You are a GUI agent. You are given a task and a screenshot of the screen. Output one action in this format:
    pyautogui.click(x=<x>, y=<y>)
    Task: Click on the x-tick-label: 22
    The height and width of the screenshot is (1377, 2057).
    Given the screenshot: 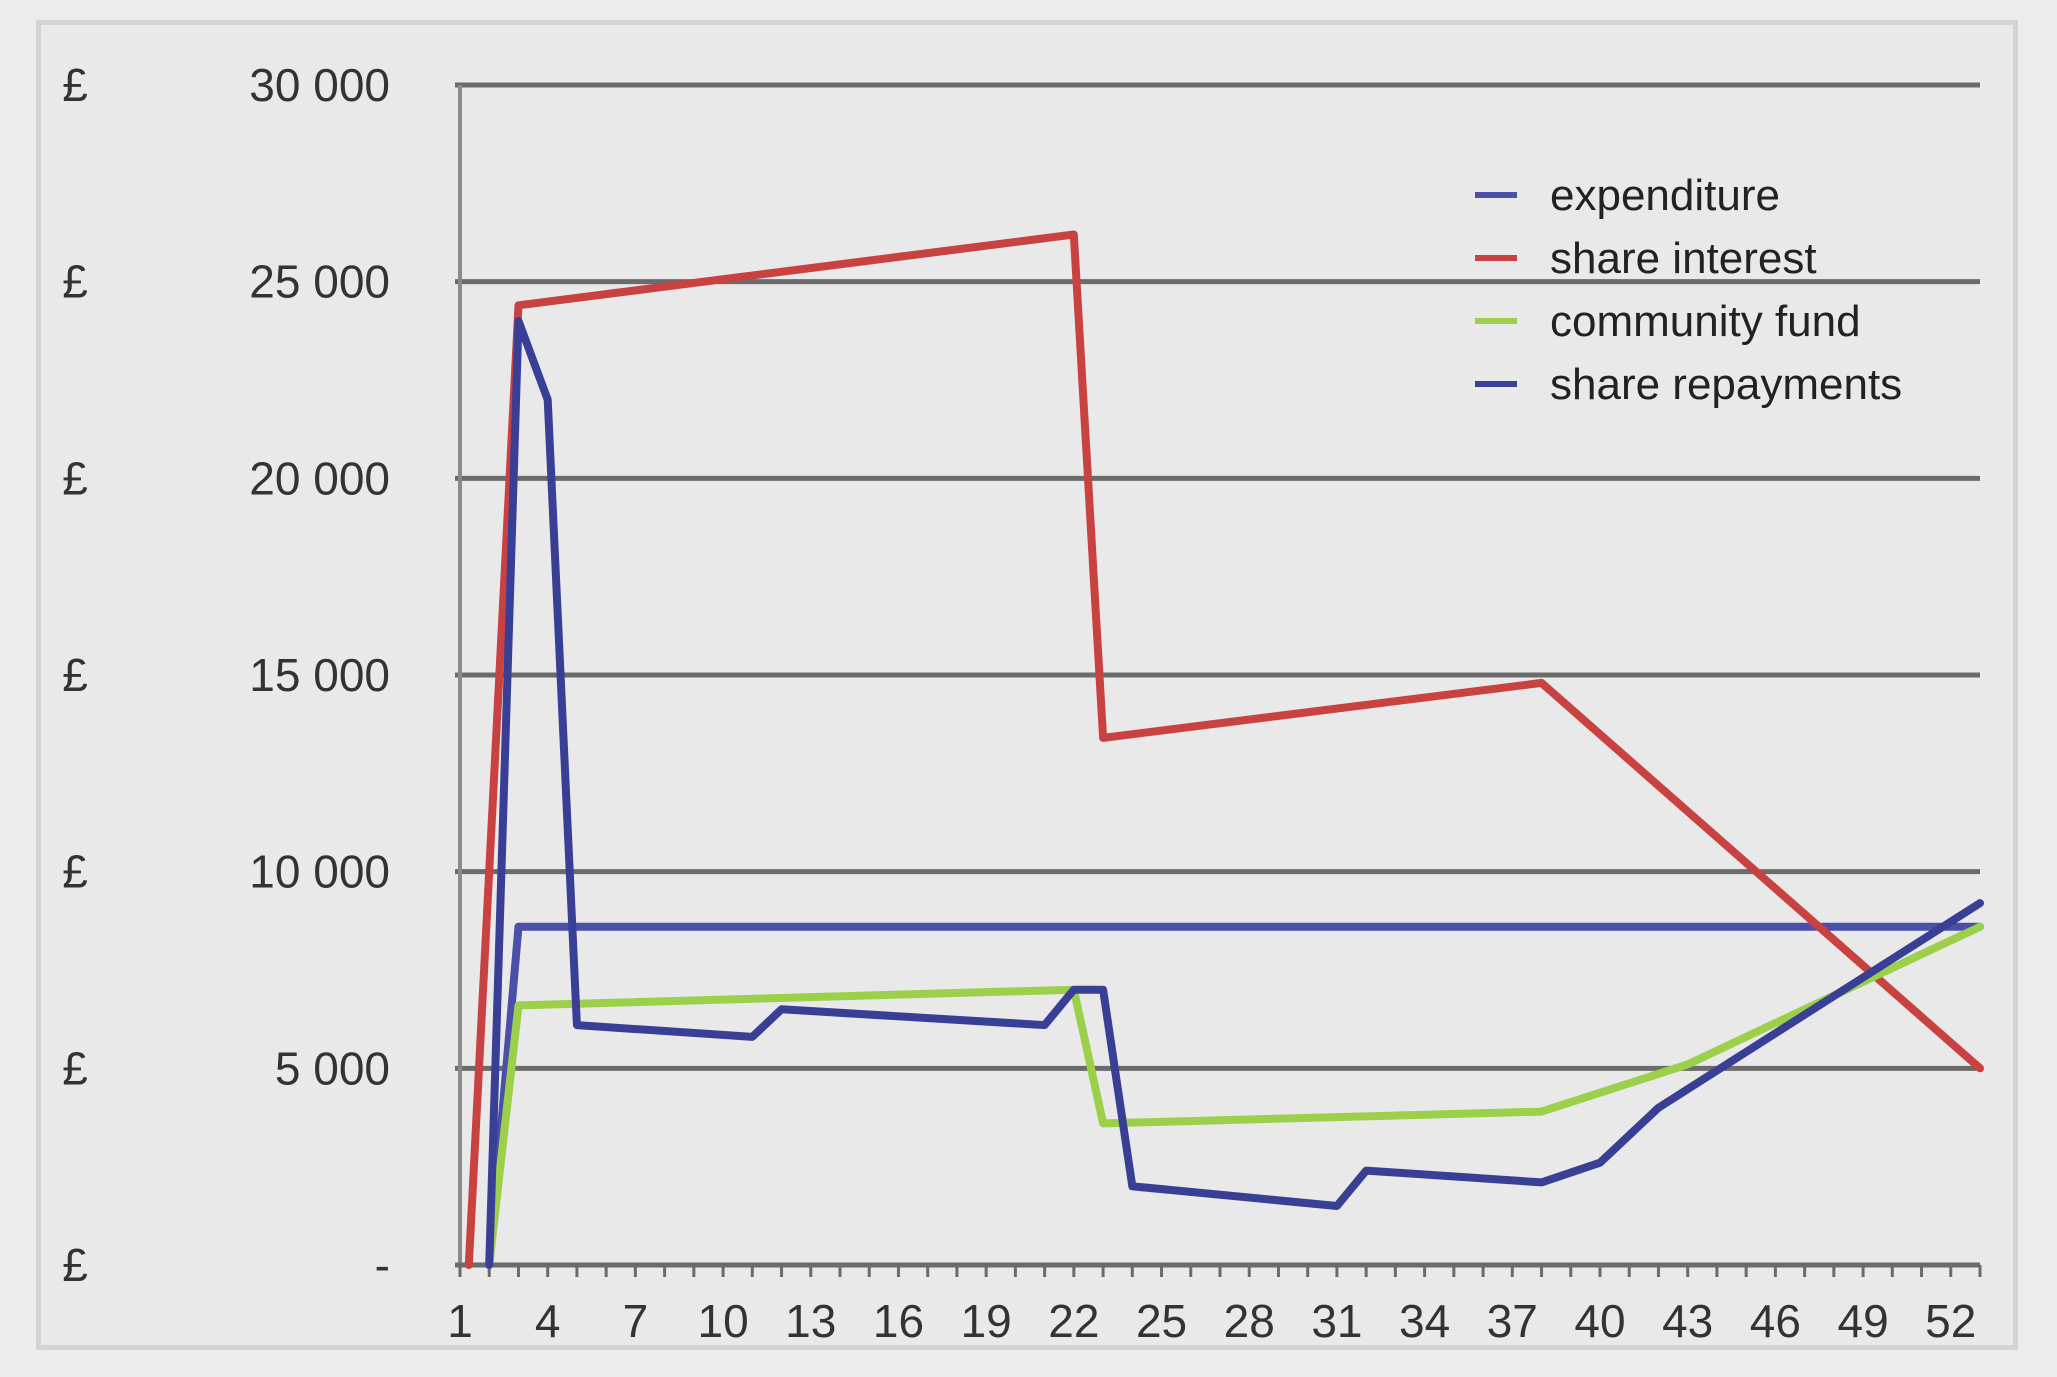 What is the action you would take?
    pyautogui.click(x=1073, y=1321)
    